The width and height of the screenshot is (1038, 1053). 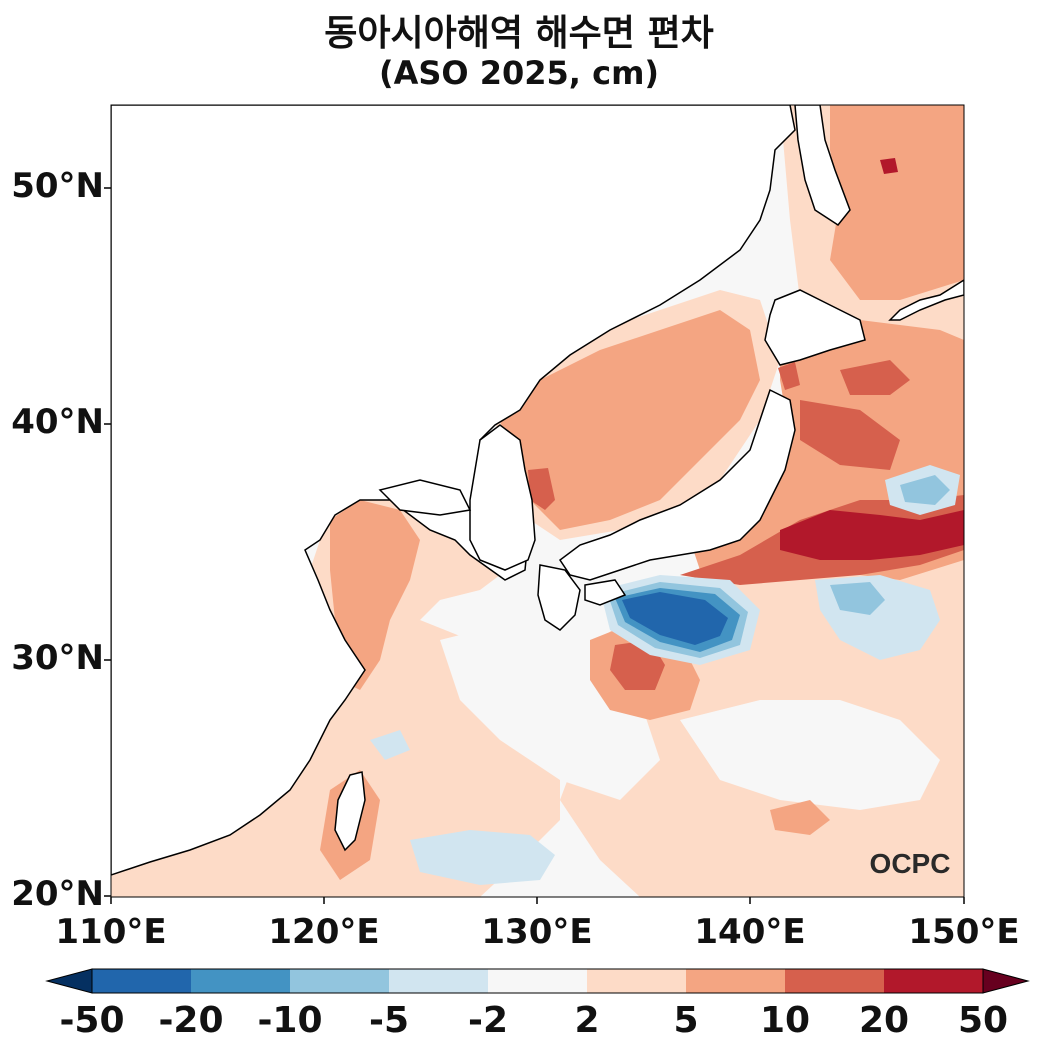 I want to click on anomaly-positive-strong-tsugaru, so click(x=789, y=376).